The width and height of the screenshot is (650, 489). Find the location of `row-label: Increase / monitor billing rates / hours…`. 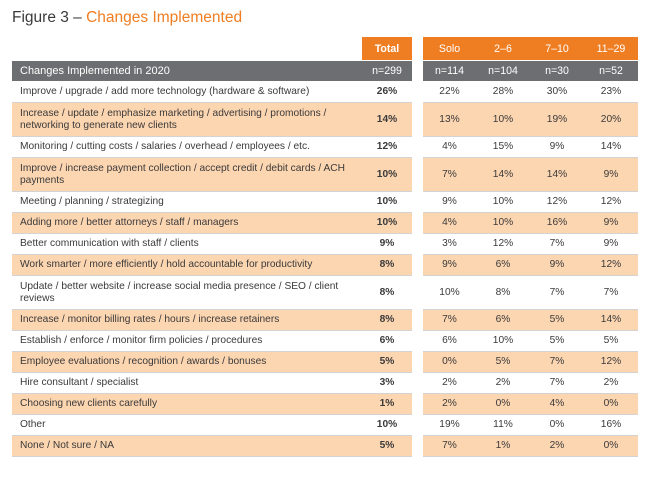

row-label: Increase / monitor billing rates / hours… is located at coordinates (187, 320).